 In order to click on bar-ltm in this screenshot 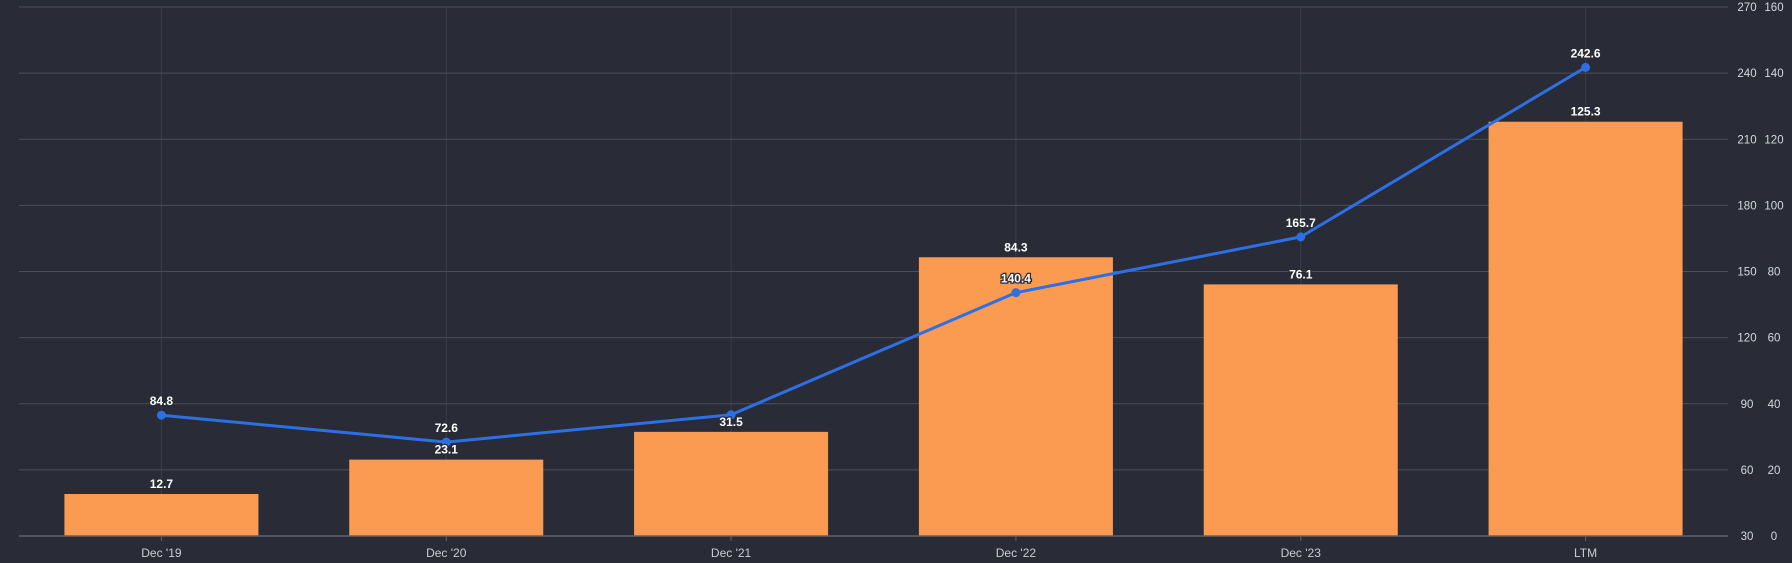, I will do `click(1585, 329)`.